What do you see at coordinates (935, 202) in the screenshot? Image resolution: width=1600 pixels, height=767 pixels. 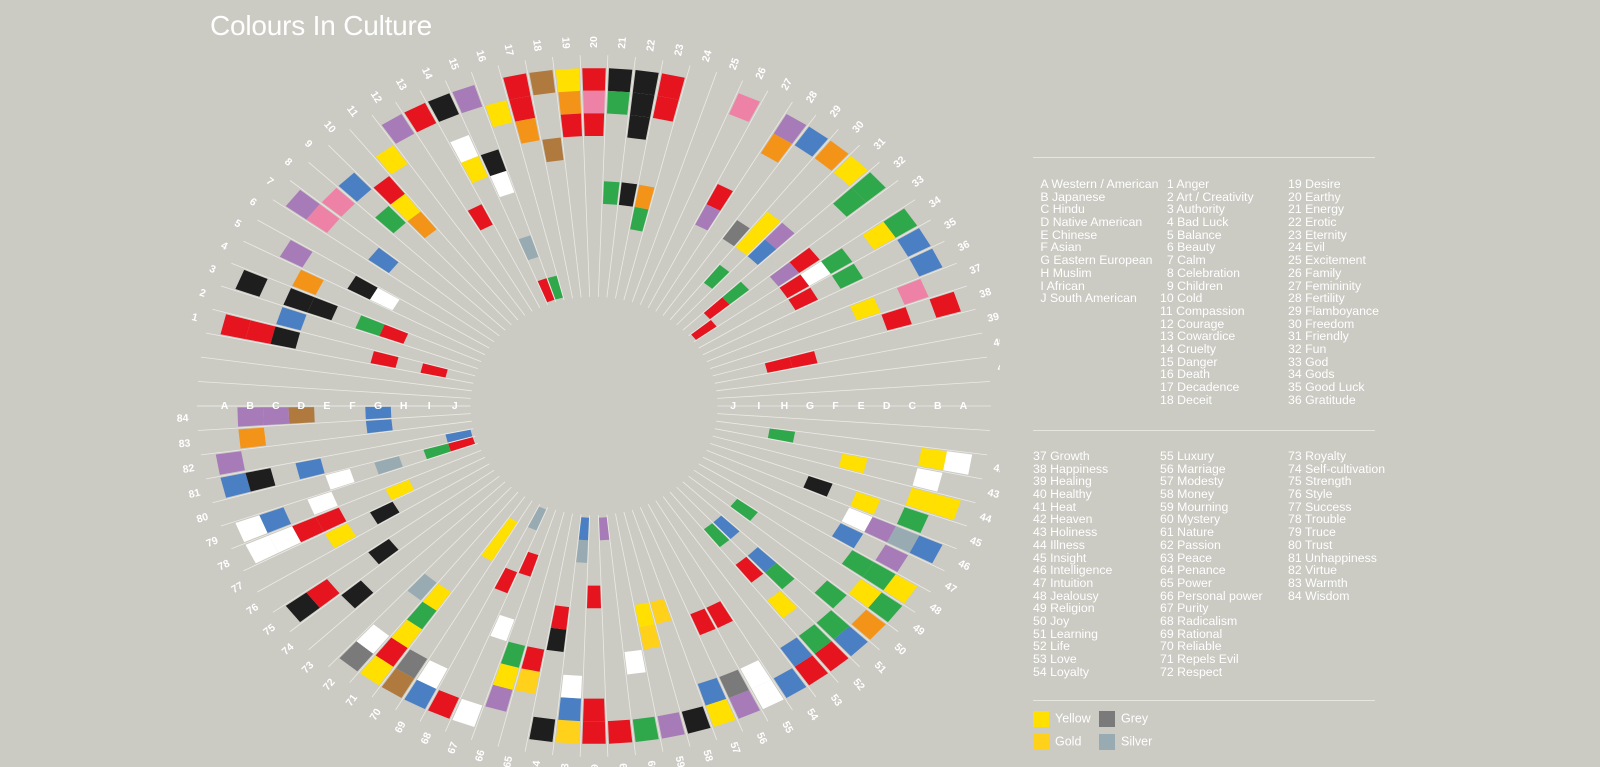 I see `sector-label: 34` at bounding box center [935, 202].